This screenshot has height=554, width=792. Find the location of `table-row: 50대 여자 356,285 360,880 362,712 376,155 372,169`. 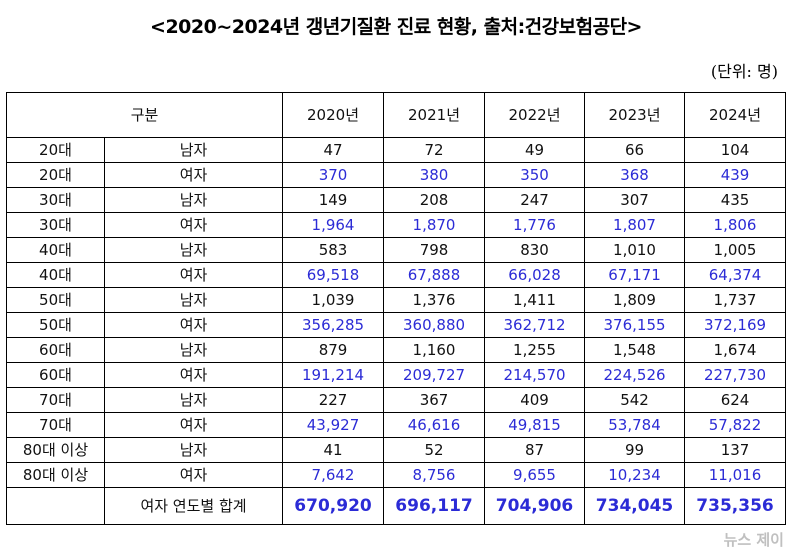

table-row: 50대 여자 356,285 360,880 362,712 376,155 372,169 is located at coordinates (396, 325).